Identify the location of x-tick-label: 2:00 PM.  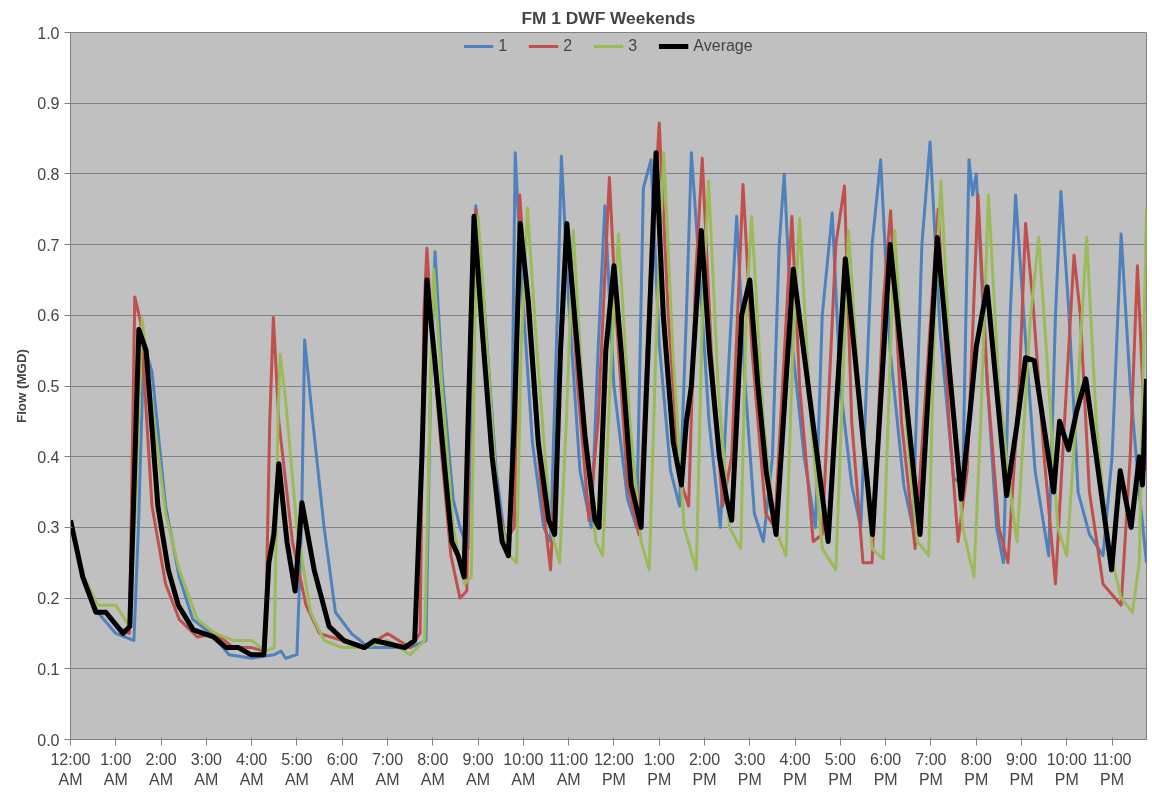
(704, 769).